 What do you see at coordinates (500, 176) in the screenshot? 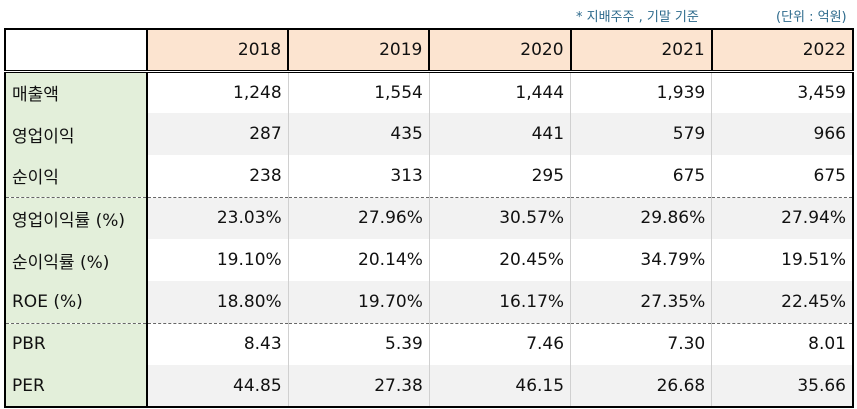
I see `table-cell: 295` at bounding box center [500, 176].